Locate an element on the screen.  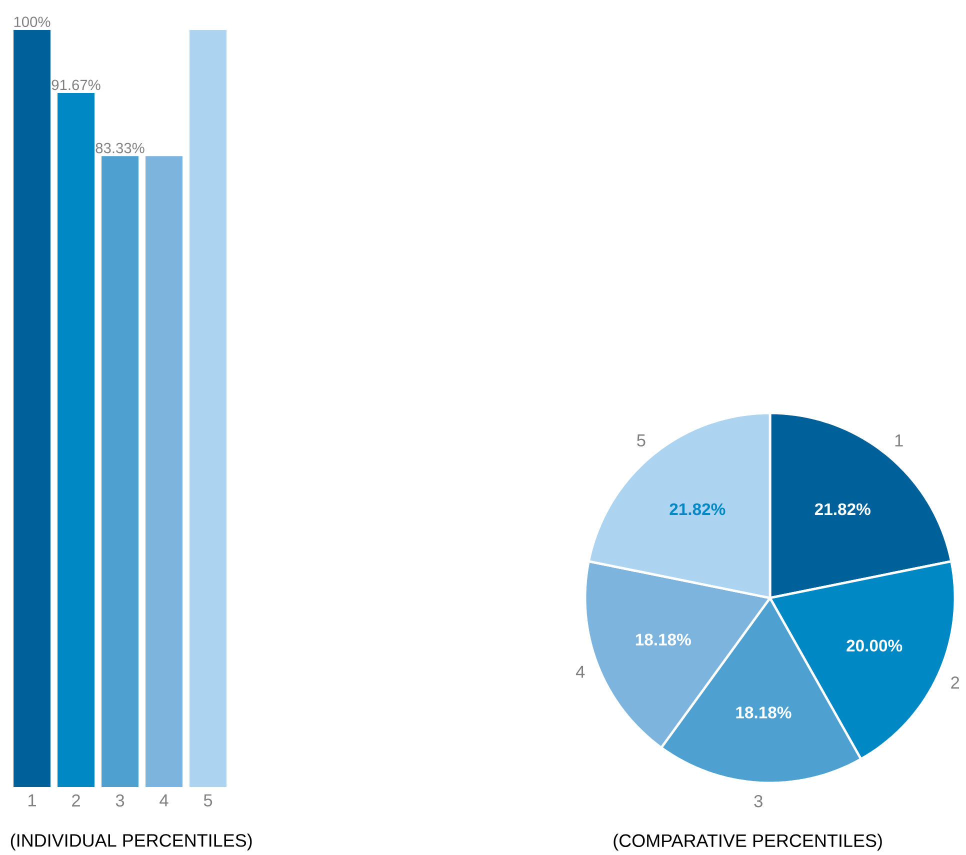
slice-label: 5 is located at coordinates (641, 440).